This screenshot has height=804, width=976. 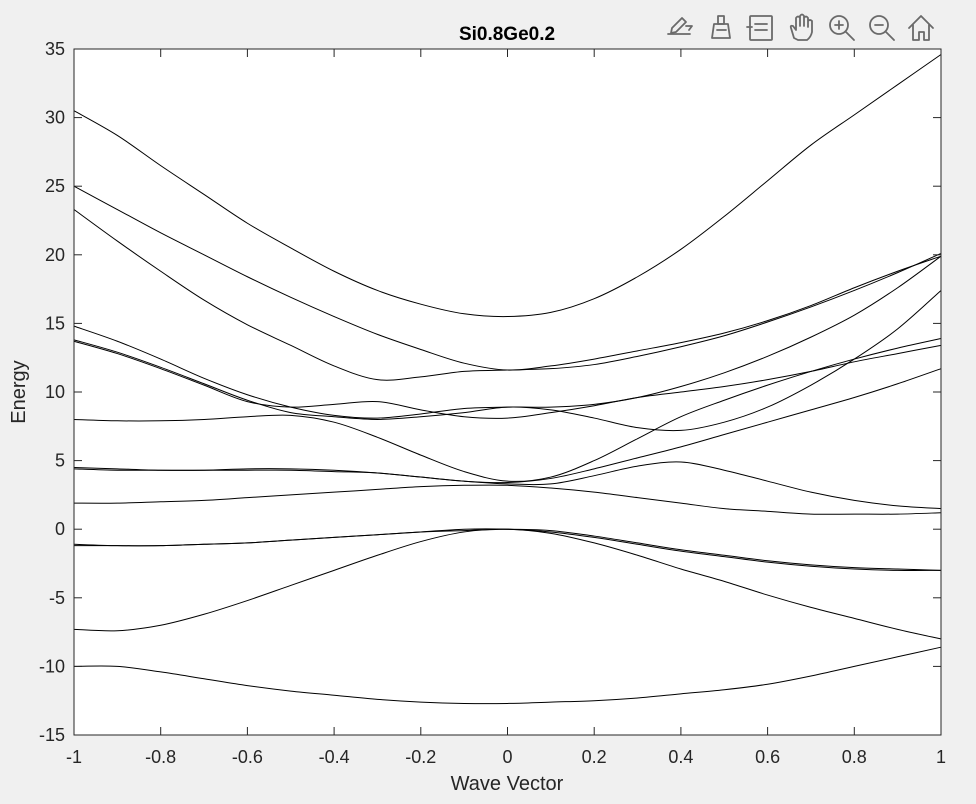 I want to click on chart-title: Si0.8Ge0.2, so click(x=507, y=34).